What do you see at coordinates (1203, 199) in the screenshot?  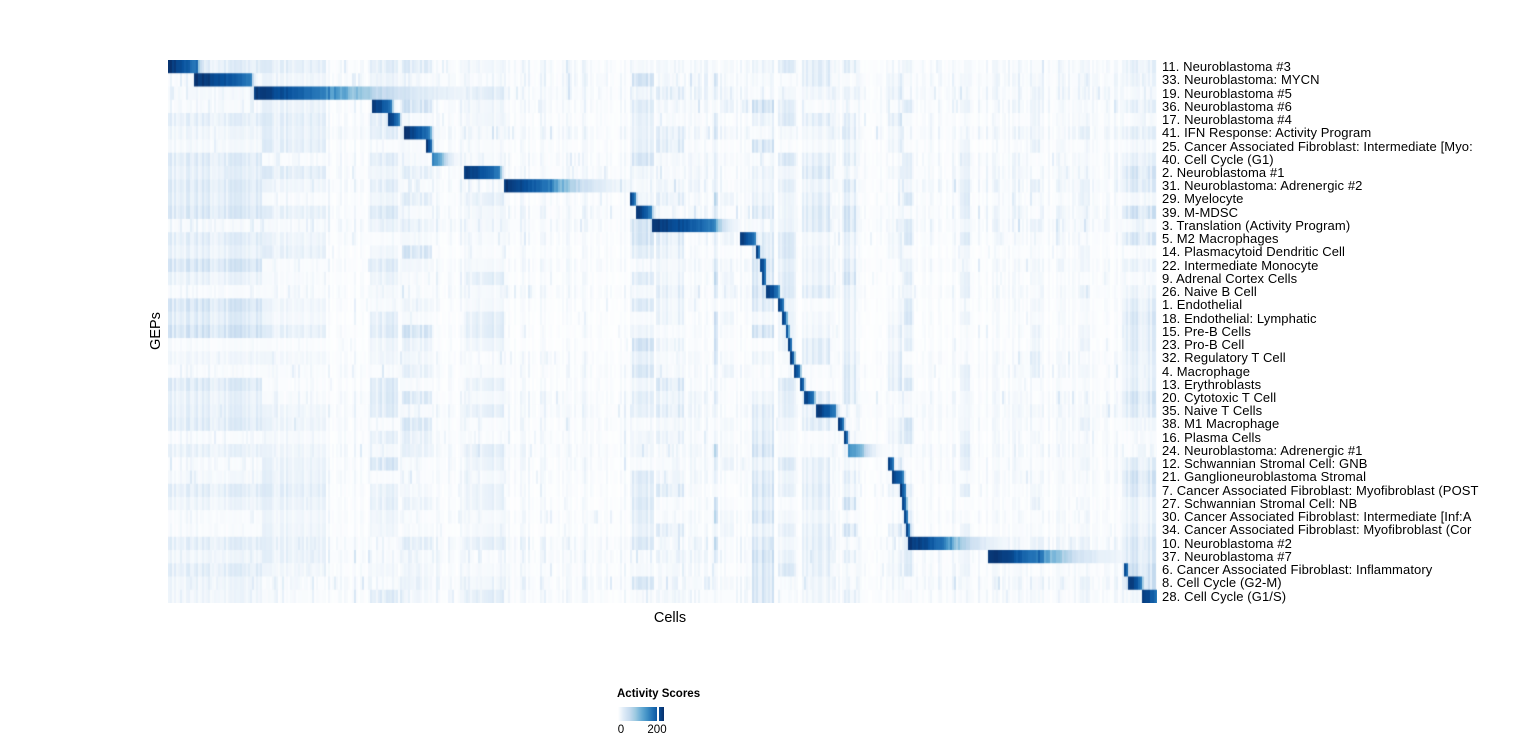 I see `gep-row-label: 29. Myelocyte` at bounding box center [1203, 199].